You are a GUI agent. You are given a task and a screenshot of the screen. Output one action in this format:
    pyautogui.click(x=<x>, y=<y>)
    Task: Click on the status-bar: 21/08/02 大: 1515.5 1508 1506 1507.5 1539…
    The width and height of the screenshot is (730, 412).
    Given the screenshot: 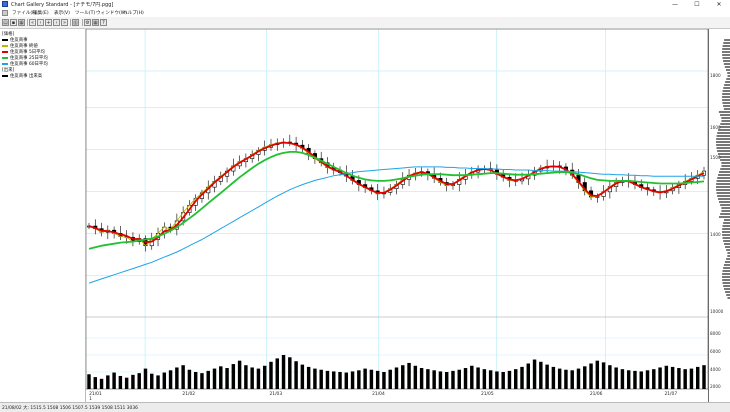 What is the action you would take?
    pyautogui.click(x=365, y=407)
    